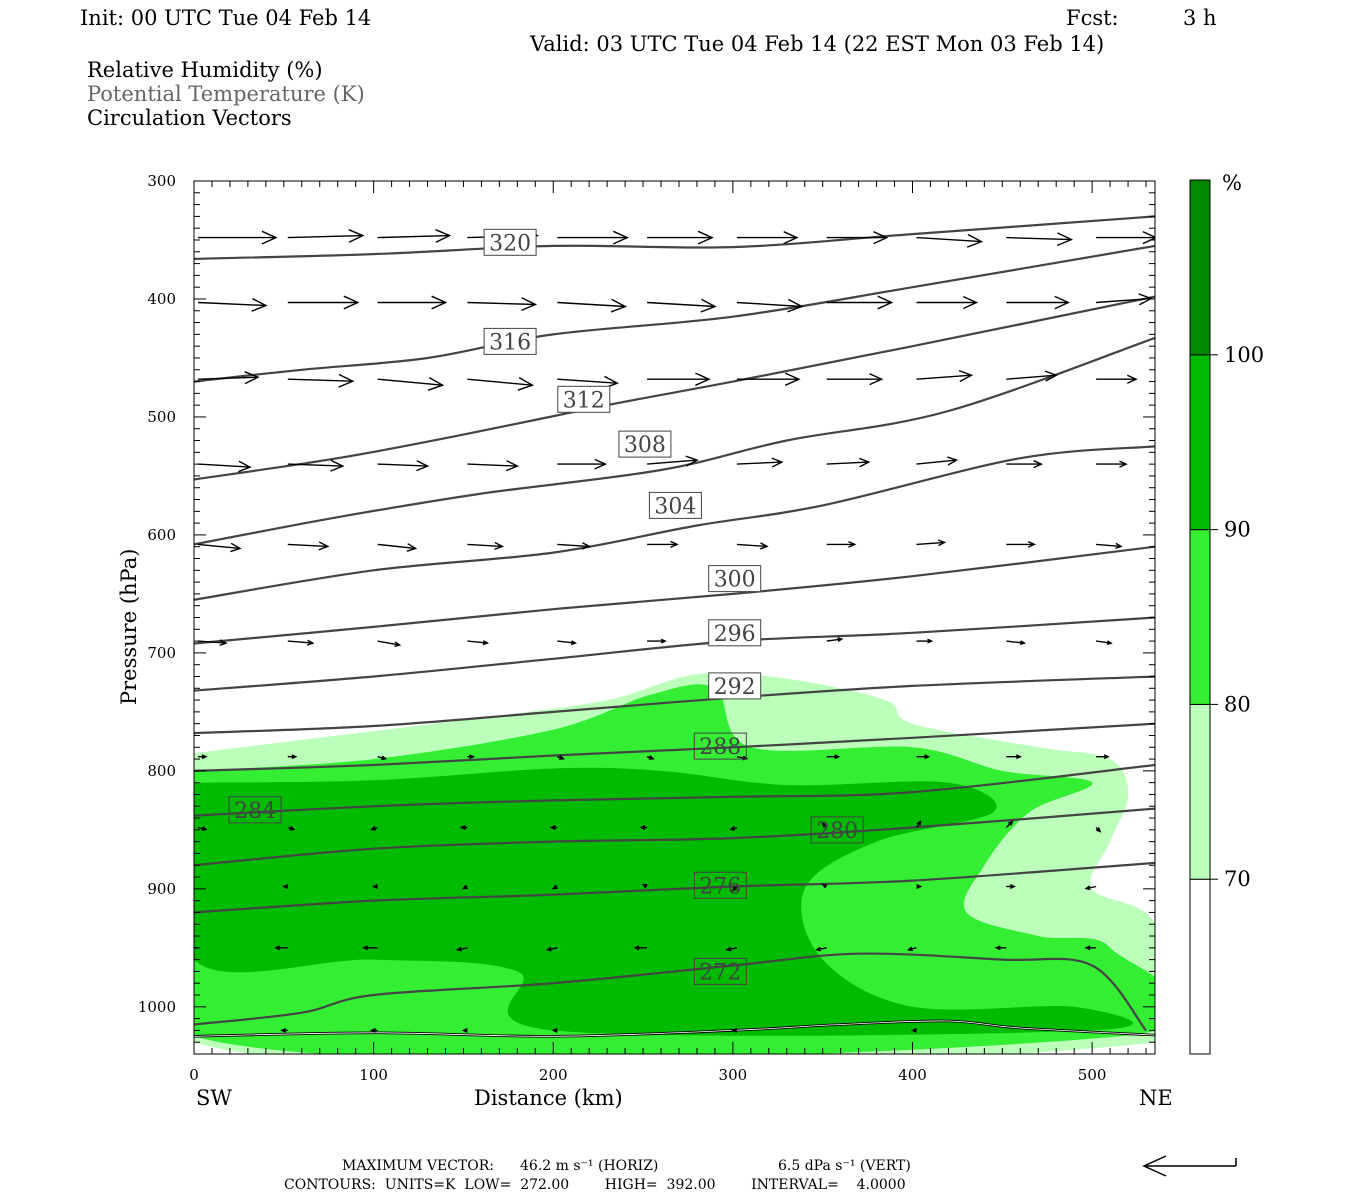 This screenshot has width=1350, height=1200. What do you see at coordinates (1232, 183) in the screenshot?
I see `colorbar-unit: %` at bounding box center [1232, 183].